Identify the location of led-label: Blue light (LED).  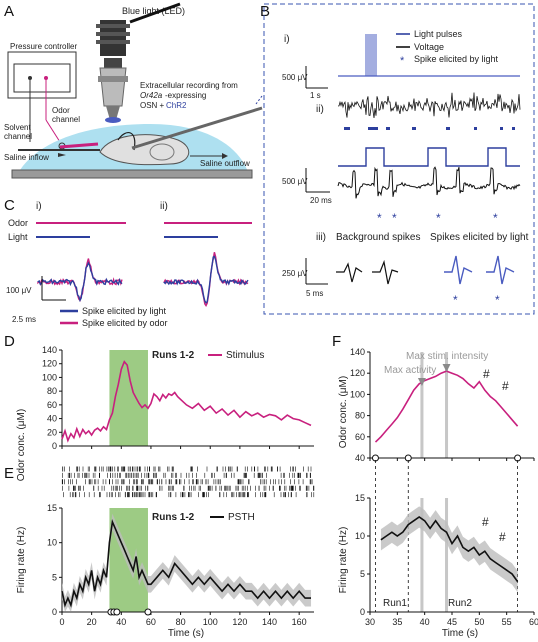
(153, 11).